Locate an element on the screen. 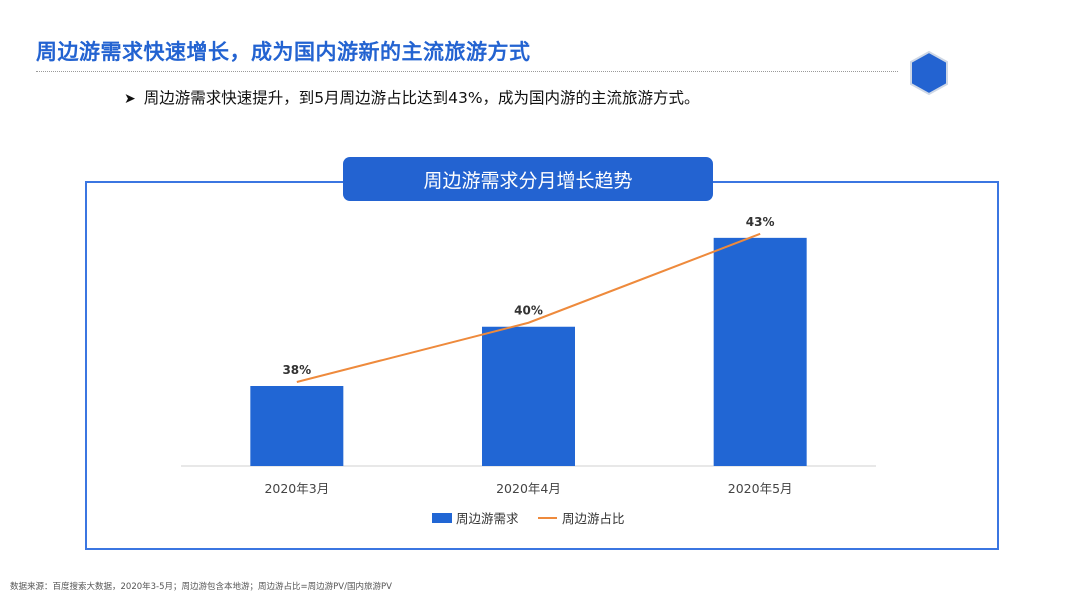 The height and width of the screenshot is (607, 1080). chart-title: 周边游需求分月增长趋势 is located at coordinates (528, 179).